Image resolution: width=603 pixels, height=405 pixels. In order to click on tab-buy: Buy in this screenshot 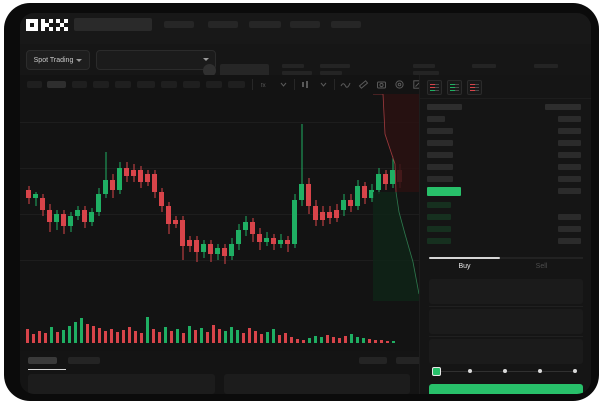, I will do `click(464, 266)`.